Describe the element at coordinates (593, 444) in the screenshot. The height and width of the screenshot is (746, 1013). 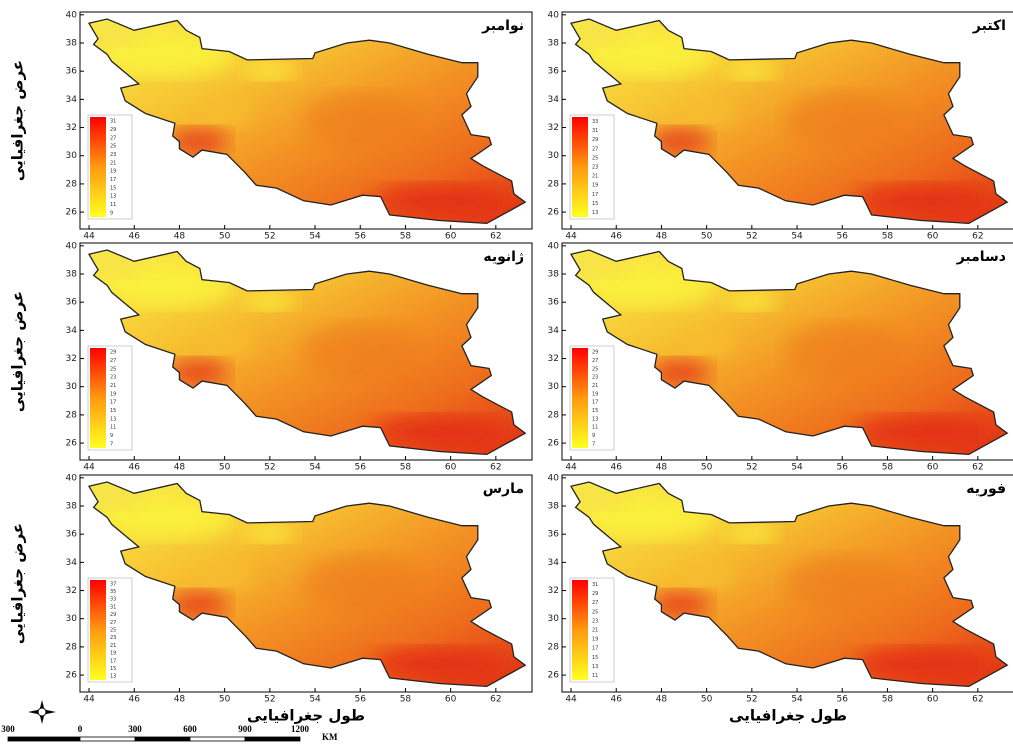
I see `legend-label: 7` at that location.